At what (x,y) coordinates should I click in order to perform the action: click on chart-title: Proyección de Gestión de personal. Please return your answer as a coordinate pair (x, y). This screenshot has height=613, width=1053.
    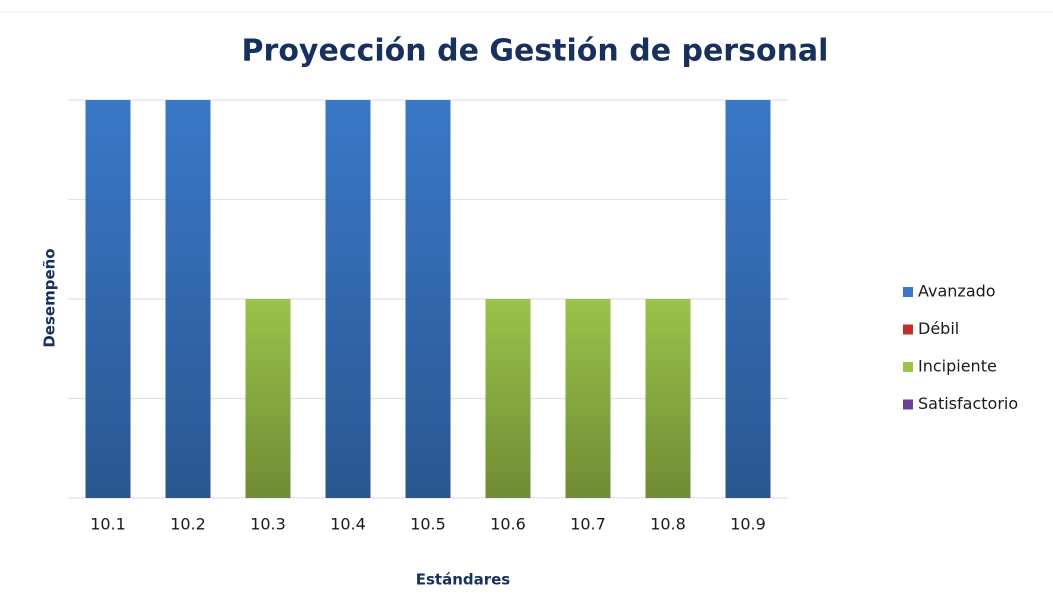
    Looking at the image, I should click on (535, 51).